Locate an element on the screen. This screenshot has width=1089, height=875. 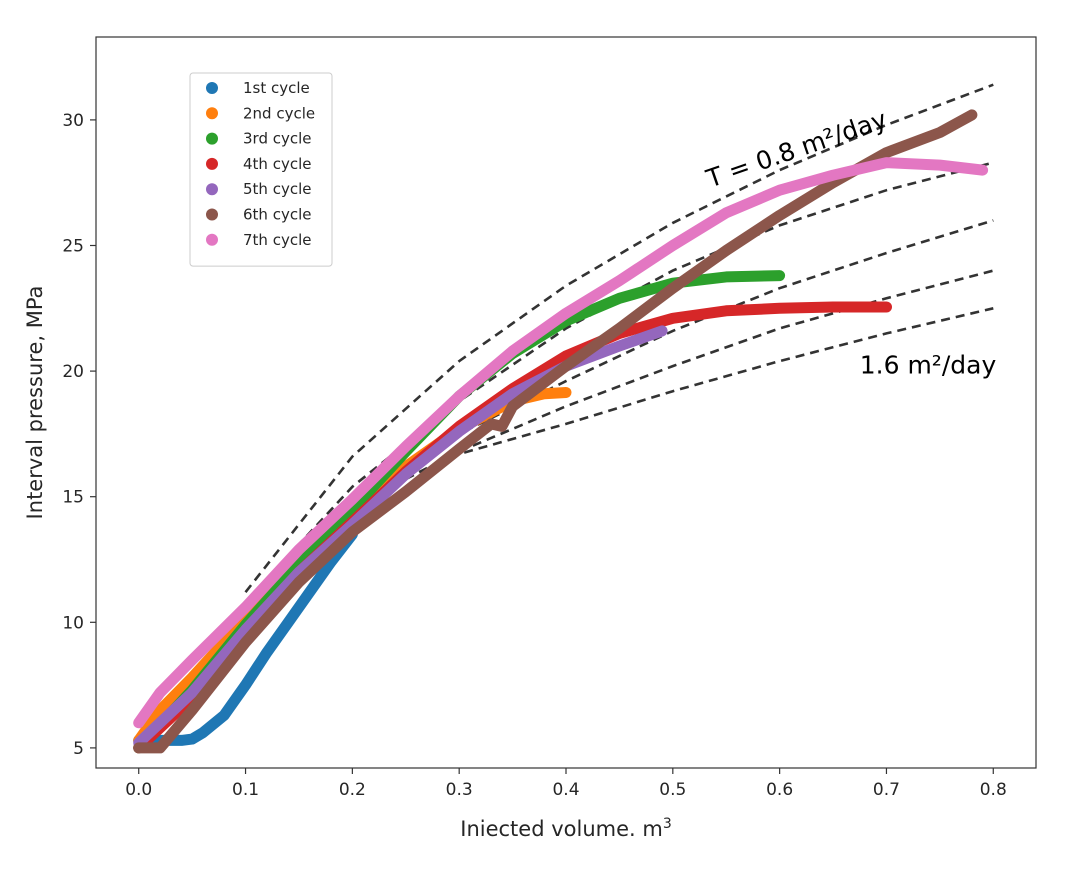
x-axis-label: Iniected volume. m3 is located at coordinates (566, 828).